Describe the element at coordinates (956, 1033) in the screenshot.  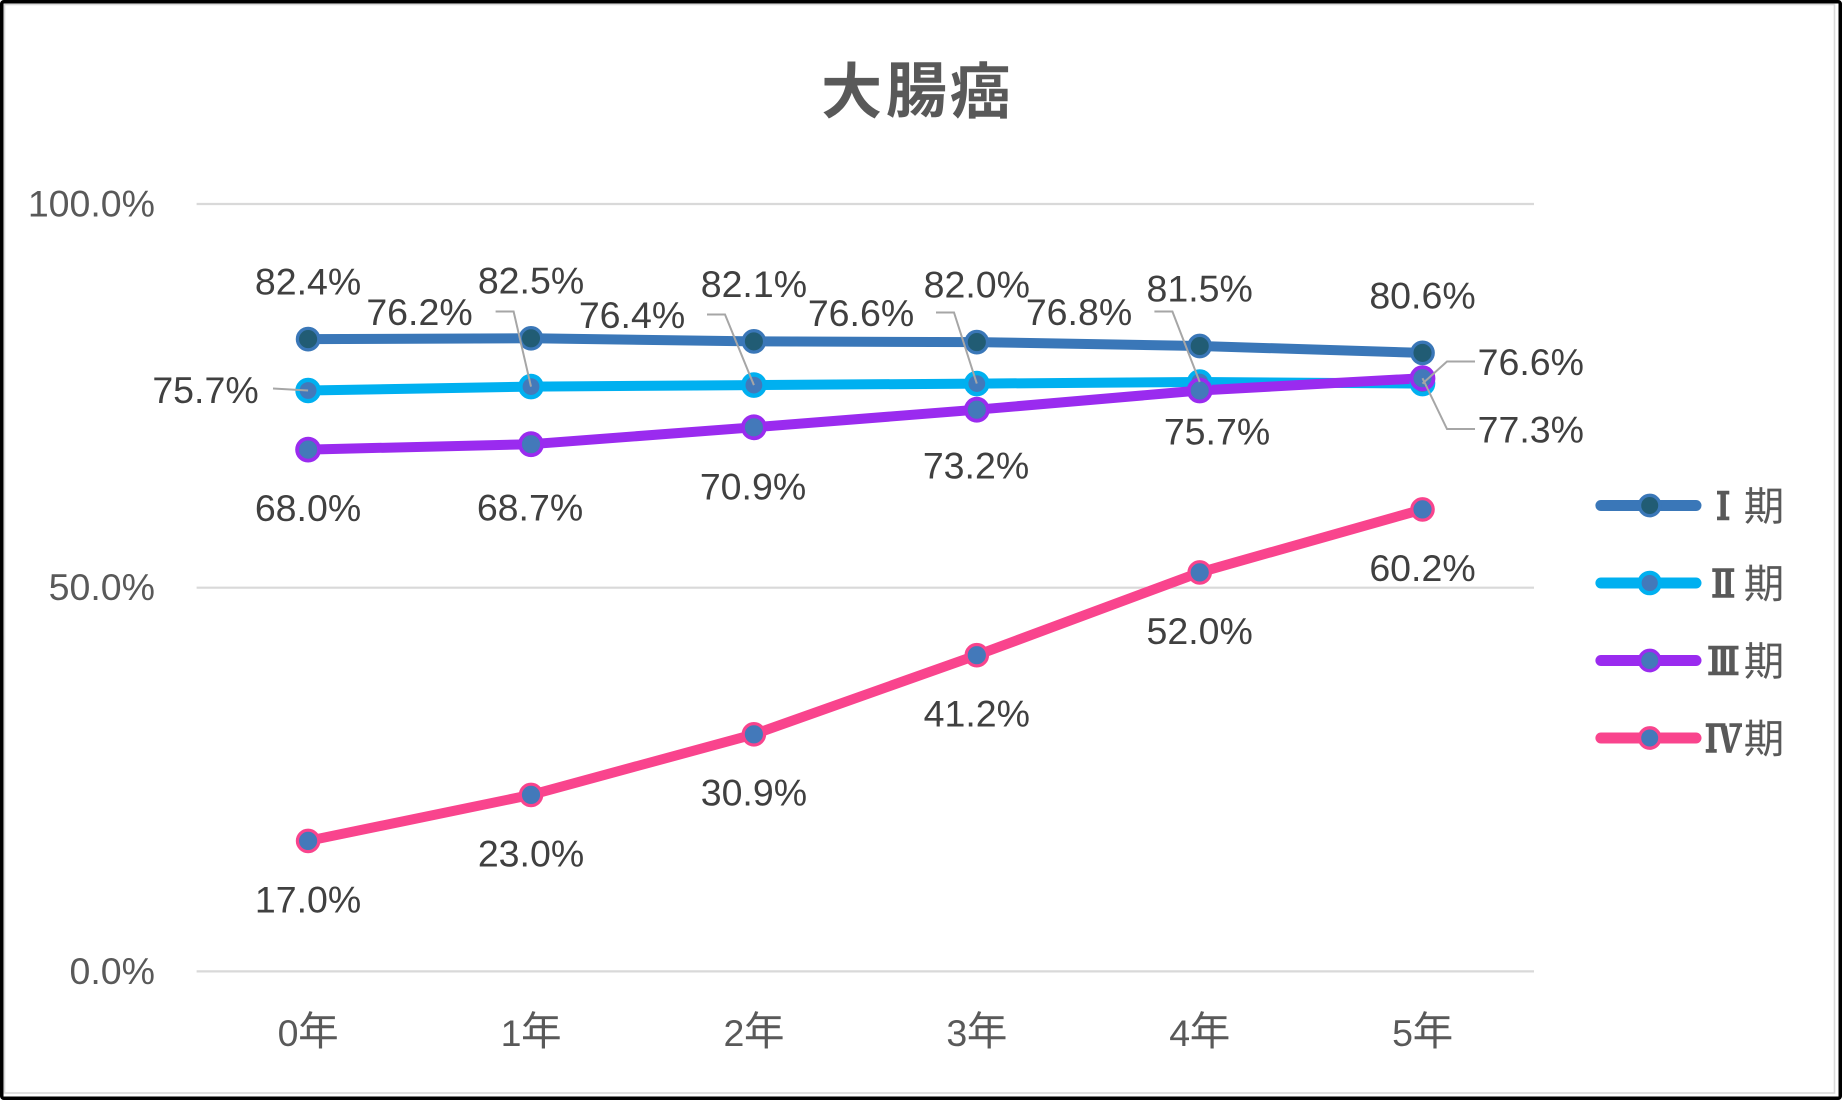
I see `svg-text: 3` at that location.